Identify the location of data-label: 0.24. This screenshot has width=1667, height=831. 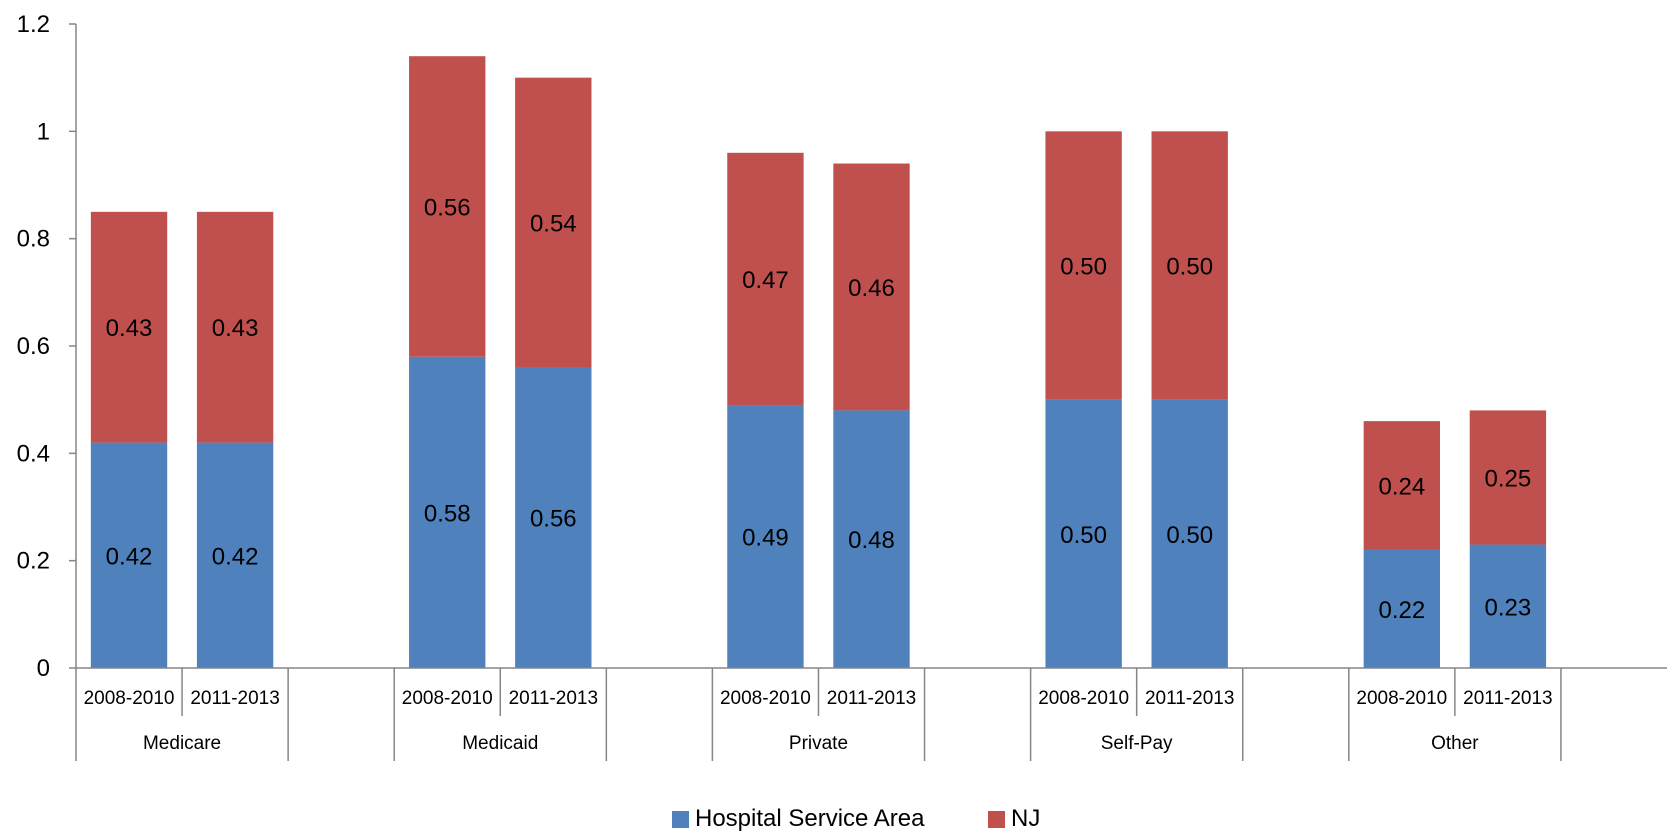
(1401, 487).